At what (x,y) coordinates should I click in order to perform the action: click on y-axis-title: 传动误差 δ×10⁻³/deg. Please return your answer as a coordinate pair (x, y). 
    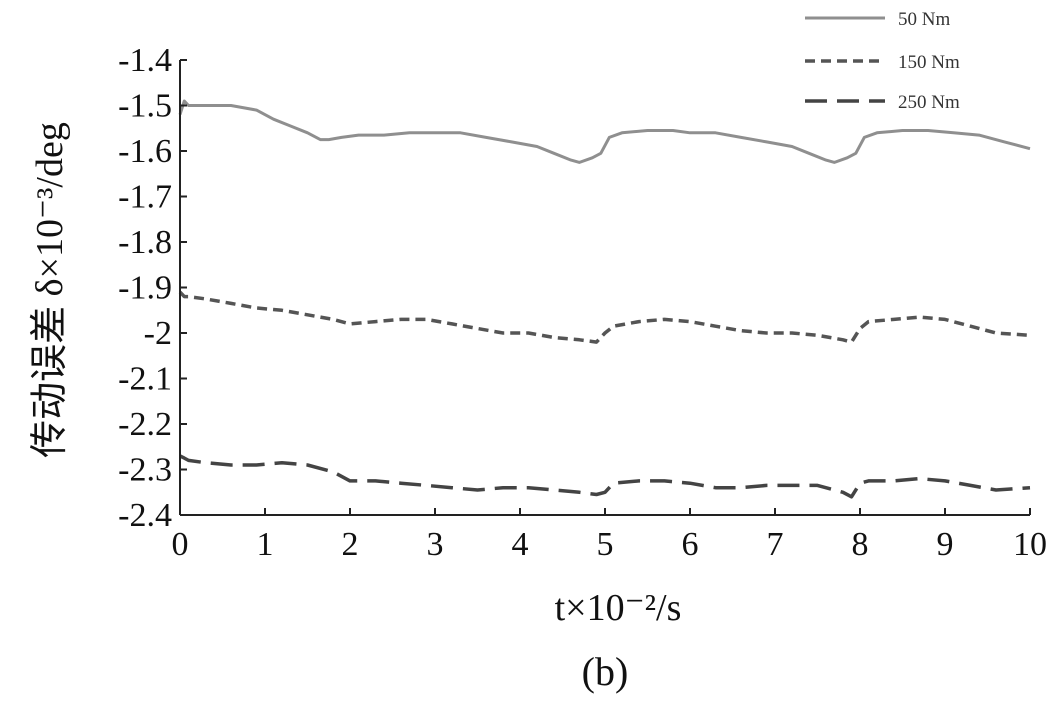
    Looking at the image, I should click on (50, 290).